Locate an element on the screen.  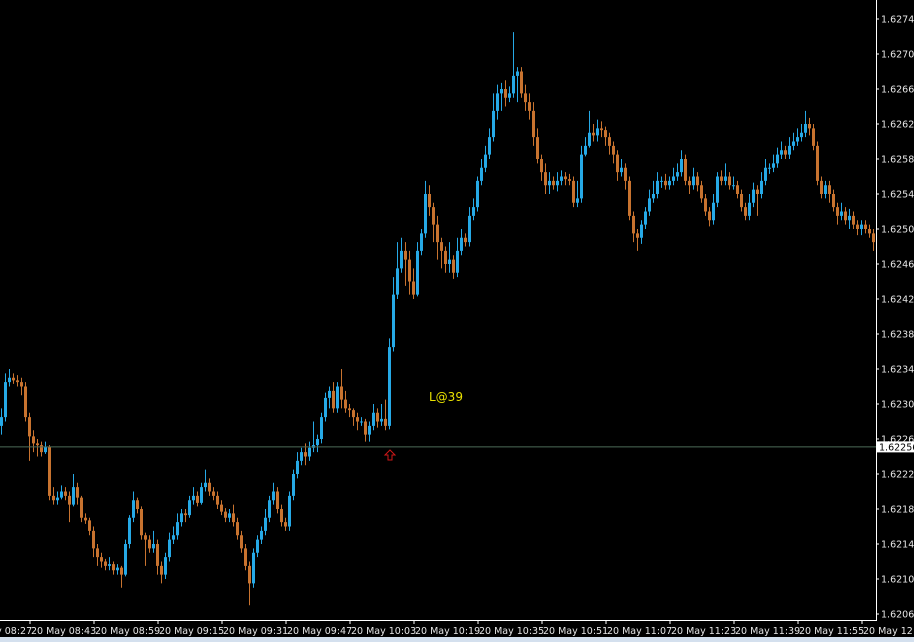
price-tick-label: 1.62665 is located at coordinates (897, 90).